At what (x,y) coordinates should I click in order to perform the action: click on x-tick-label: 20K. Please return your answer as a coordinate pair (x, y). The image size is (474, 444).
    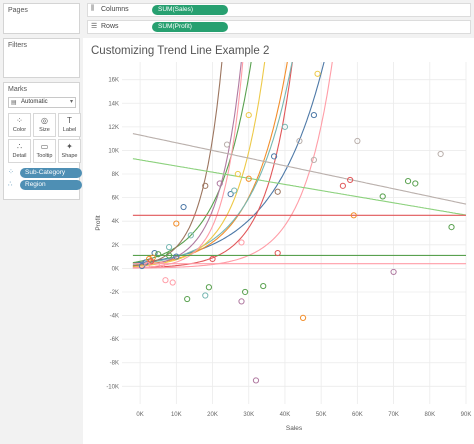
    Looking at the image, I should click on (212, 415).